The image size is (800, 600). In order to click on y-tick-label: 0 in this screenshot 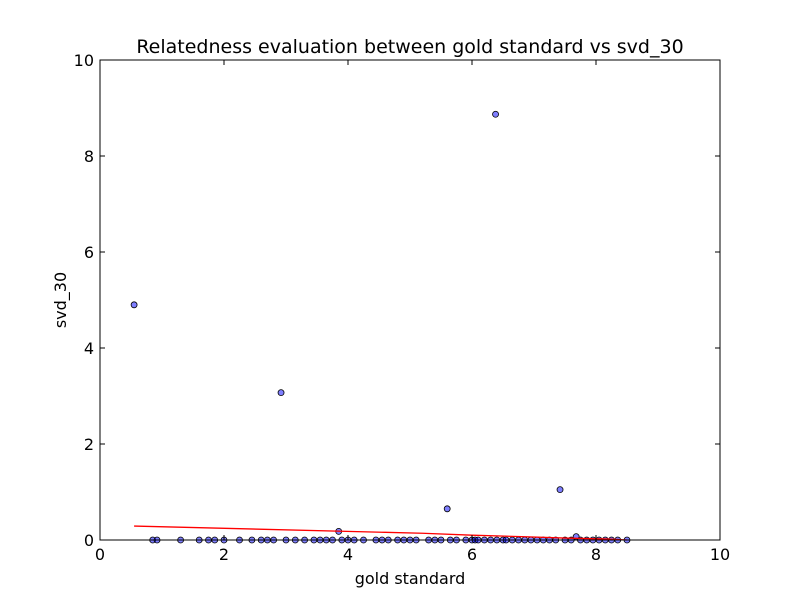, I will do `click(89, 540)`.